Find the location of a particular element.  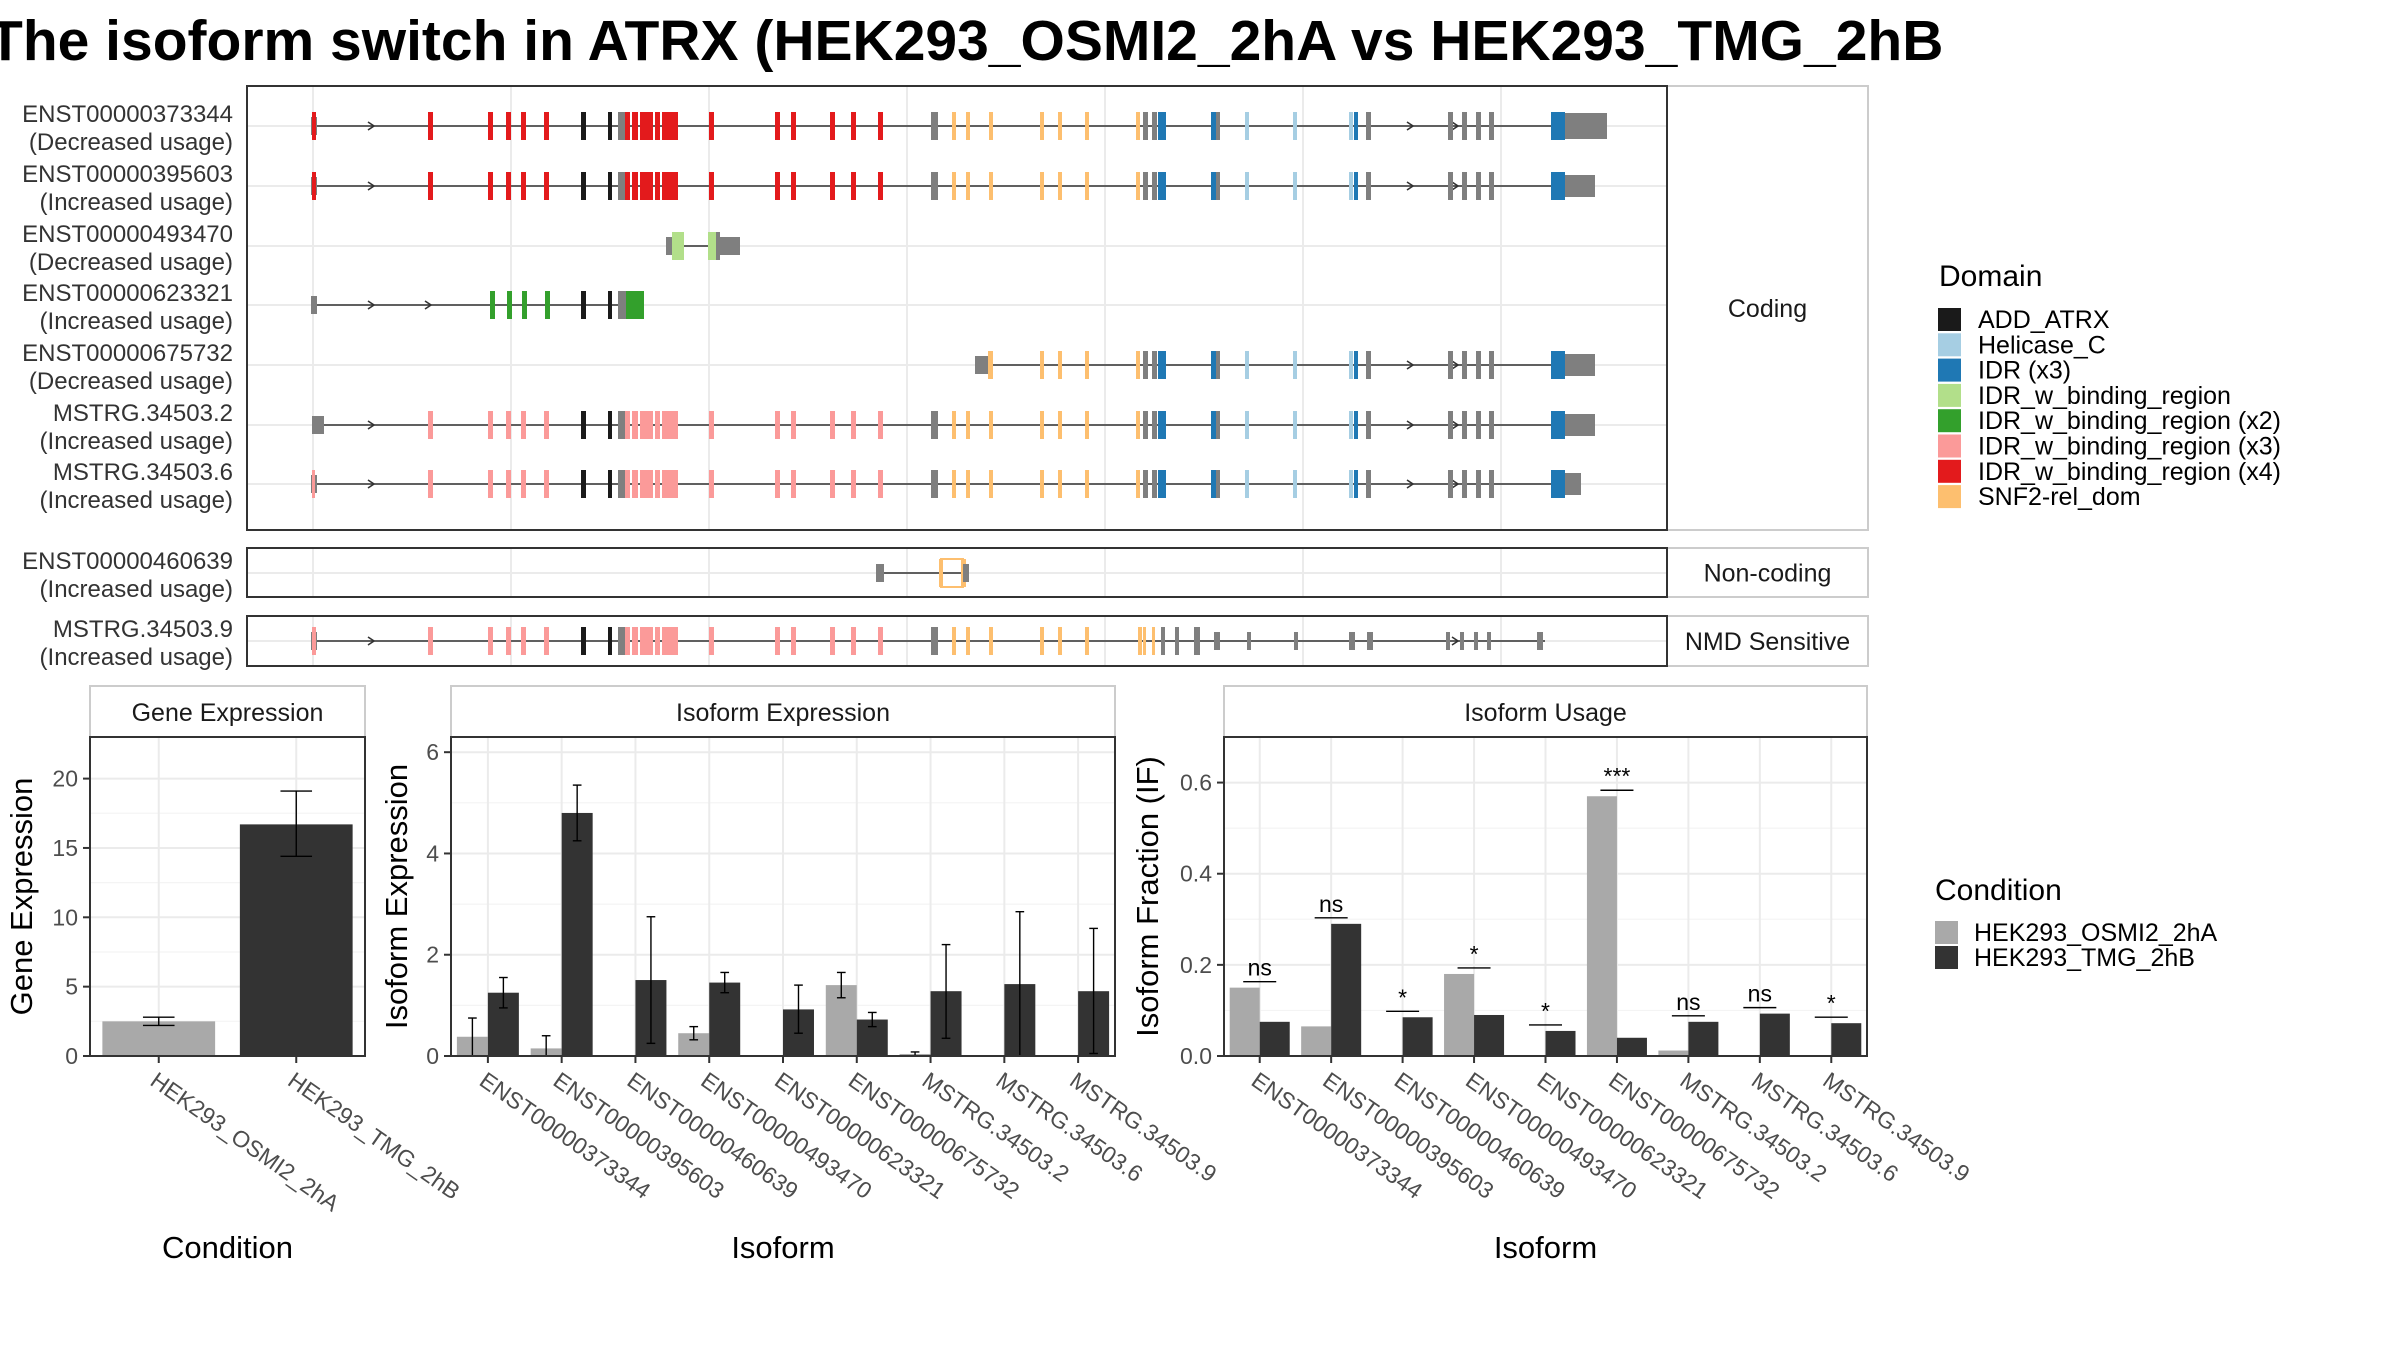

domain-legend-label: IDR_w_binding_region is located at coordinates (2104, 396).